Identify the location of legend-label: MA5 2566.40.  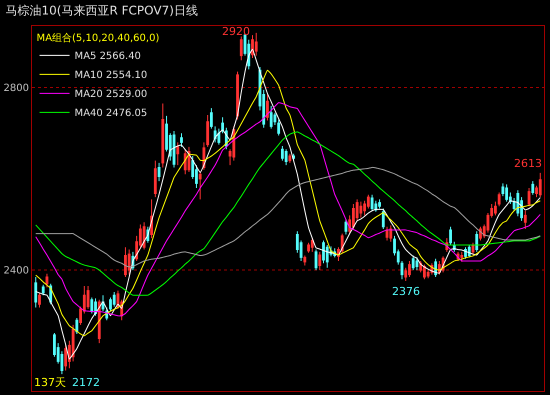
(107, 56).